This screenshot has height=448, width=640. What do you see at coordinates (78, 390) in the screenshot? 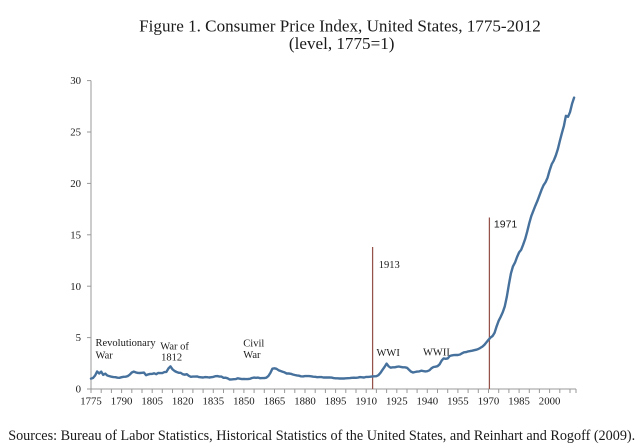
I see `svg-text: 0` at bounding box center [78, 390].